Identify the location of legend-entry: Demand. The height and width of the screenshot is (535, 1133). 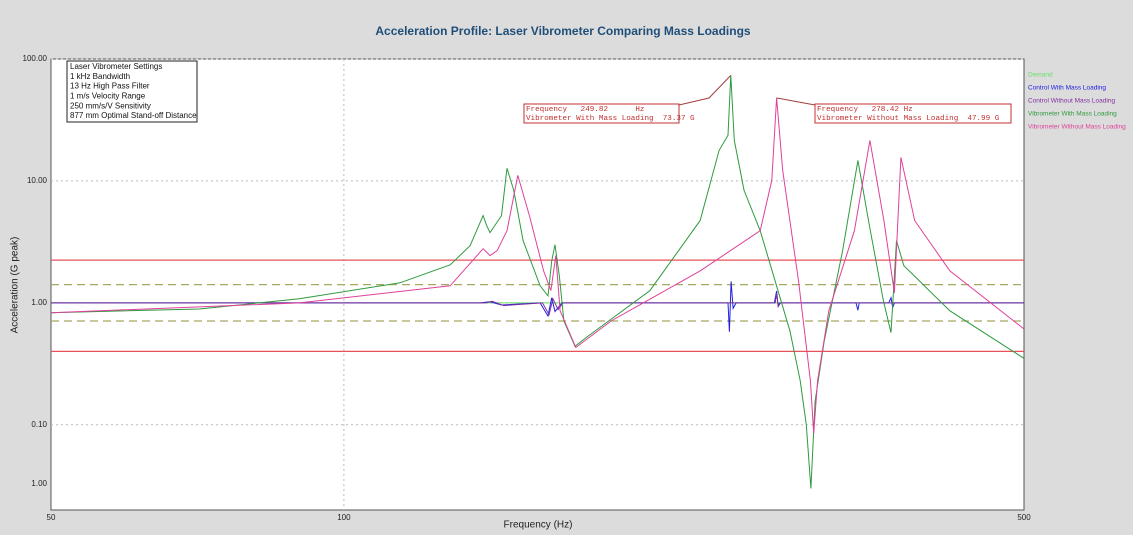
(1040, 75).